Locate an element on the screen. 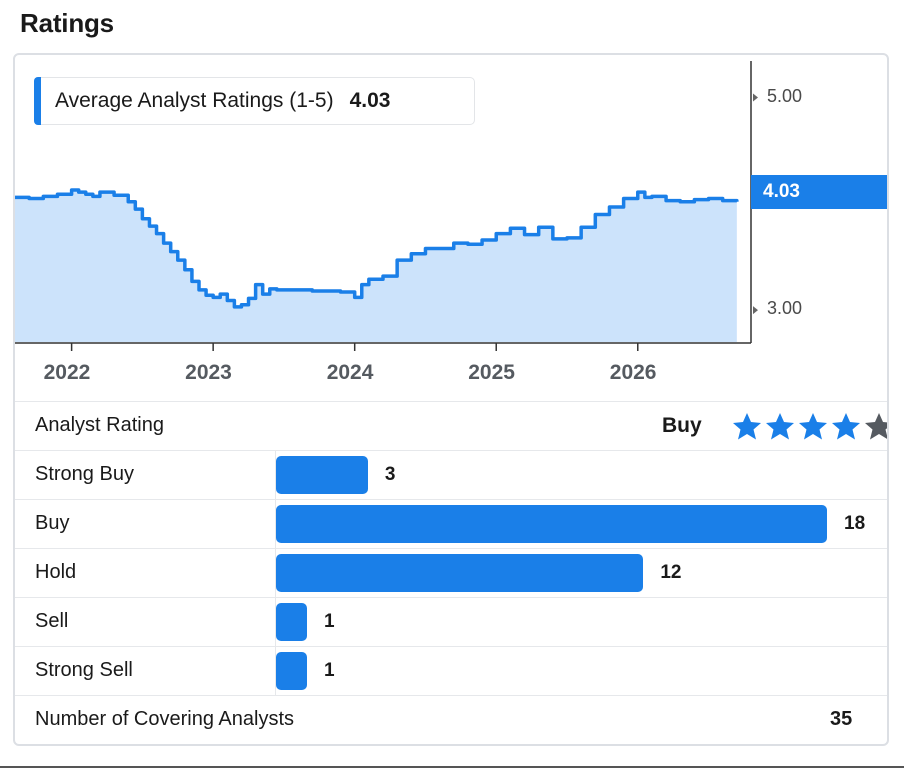 Image resolution: width=904 pixels, height=770 pixels. covering-analysts-label: Number of Covering Analysts is located at coordinates (165, 719).